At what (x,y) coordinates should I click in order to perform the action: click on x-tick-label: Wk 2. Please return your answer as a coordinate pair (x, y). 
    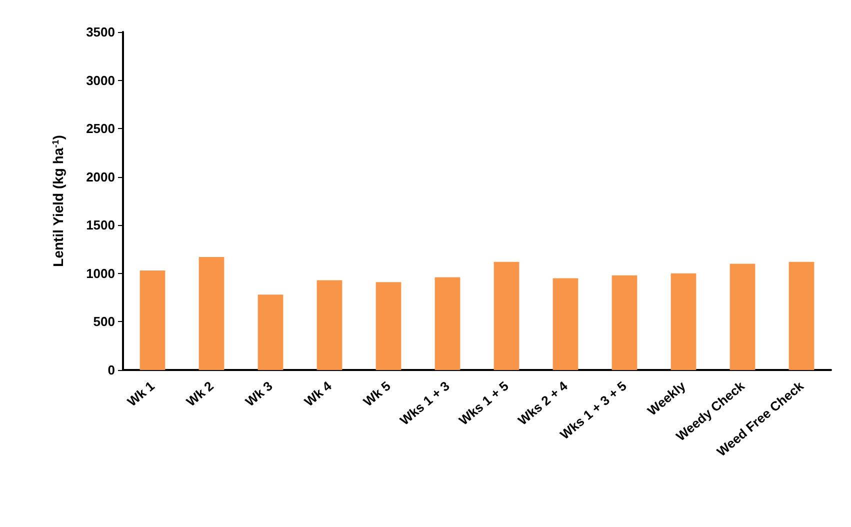
    Looking at the image, I should click on (199, 394).